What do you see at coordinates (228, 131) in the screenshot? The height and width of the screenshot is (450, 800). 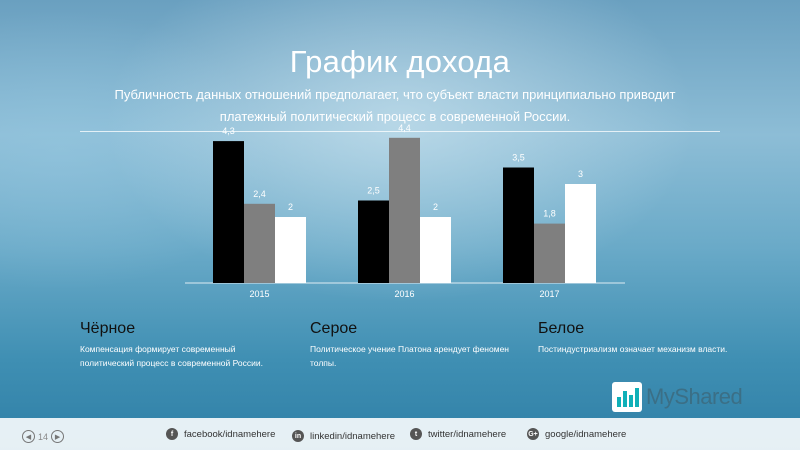 I see `data-label: 4,3` at bounding box center [228, 131].